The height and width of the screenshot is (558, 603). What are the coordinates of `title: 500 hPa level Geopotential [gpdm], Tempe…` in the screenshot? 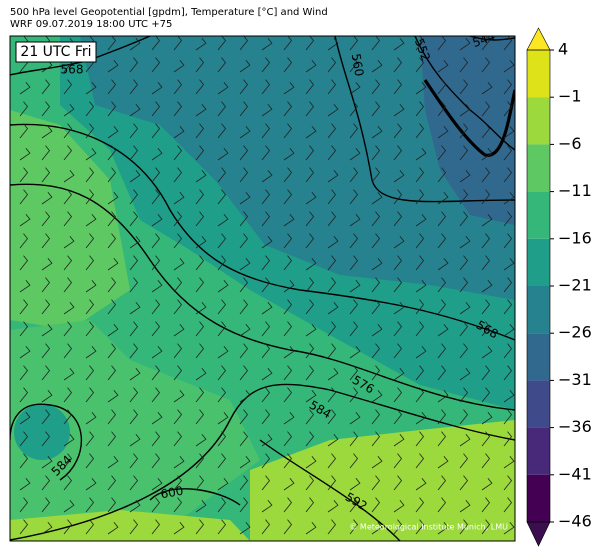 It's located at (169, 12).